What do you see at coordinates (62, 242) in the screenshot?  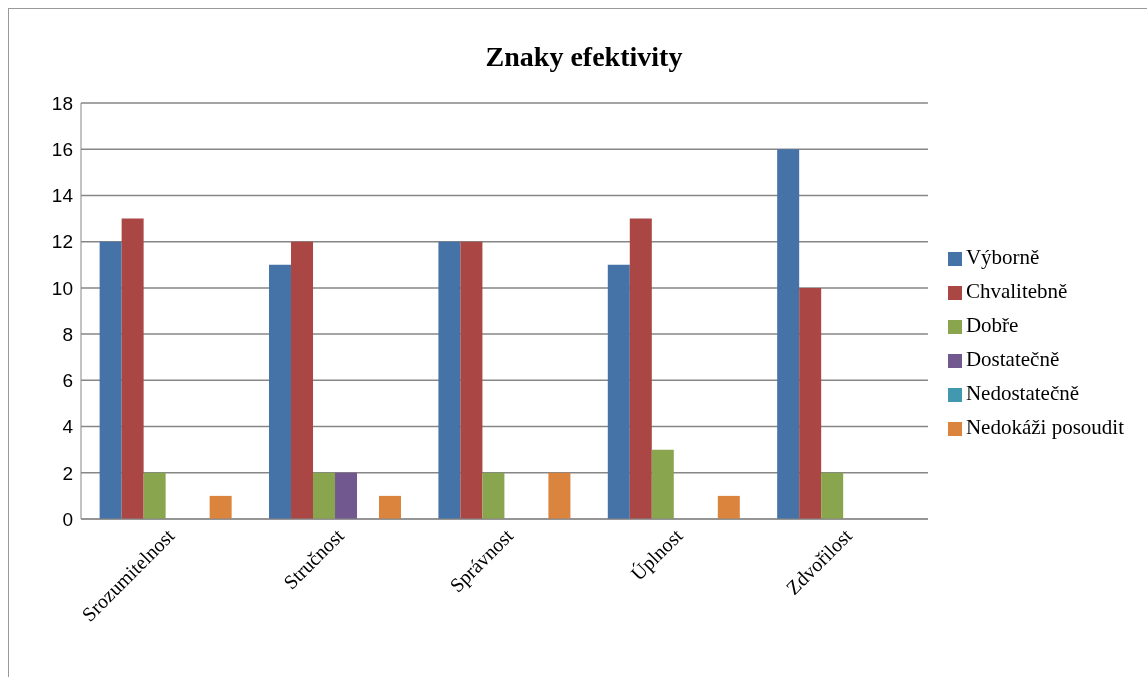 I see `y-tick-label: 12` at bounding box center [62, 242].